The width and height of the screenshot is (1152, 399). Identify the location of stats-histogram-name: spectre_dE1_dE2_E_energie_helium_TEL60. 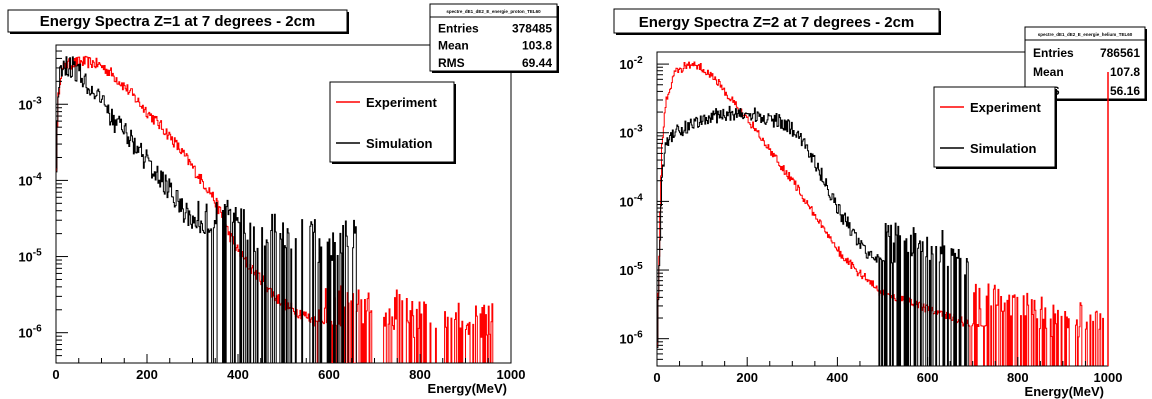
(1085, 34).